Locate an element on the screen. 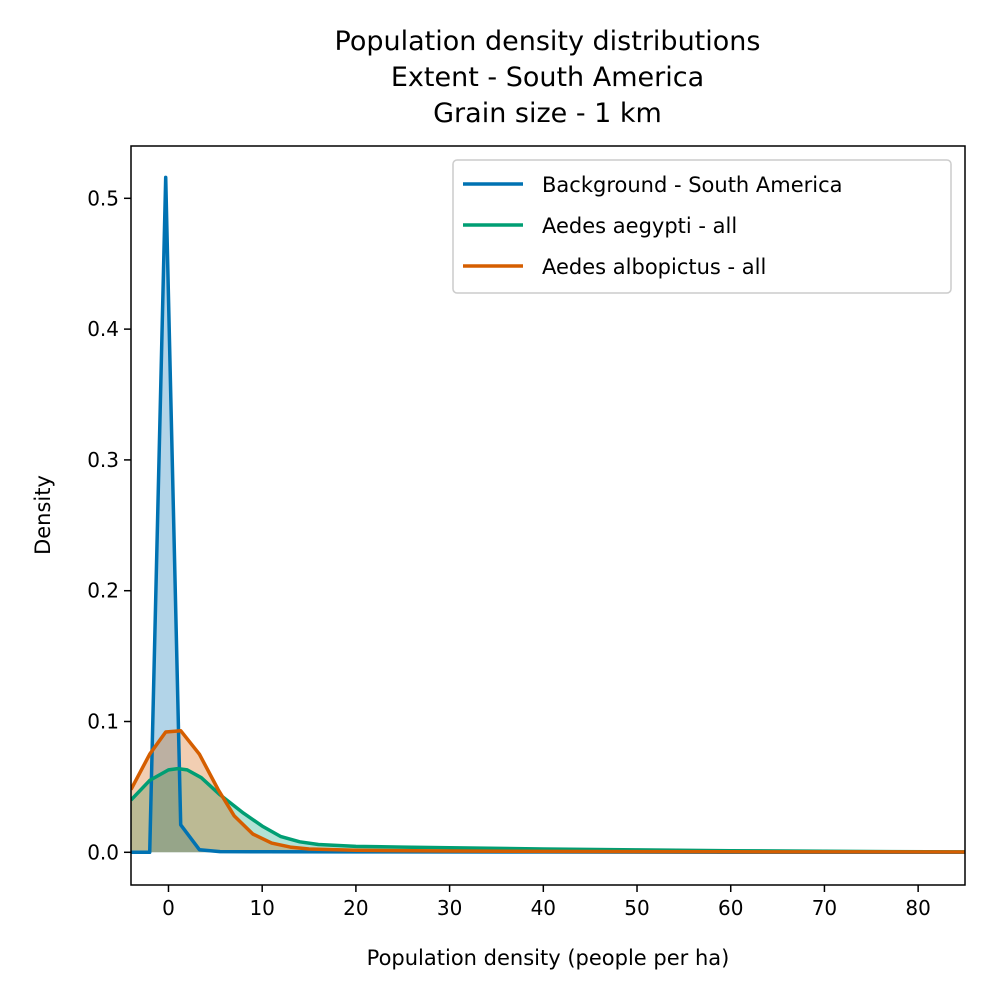  chart-title-line-1: Population density distributions is located at coordinates (547, 41).